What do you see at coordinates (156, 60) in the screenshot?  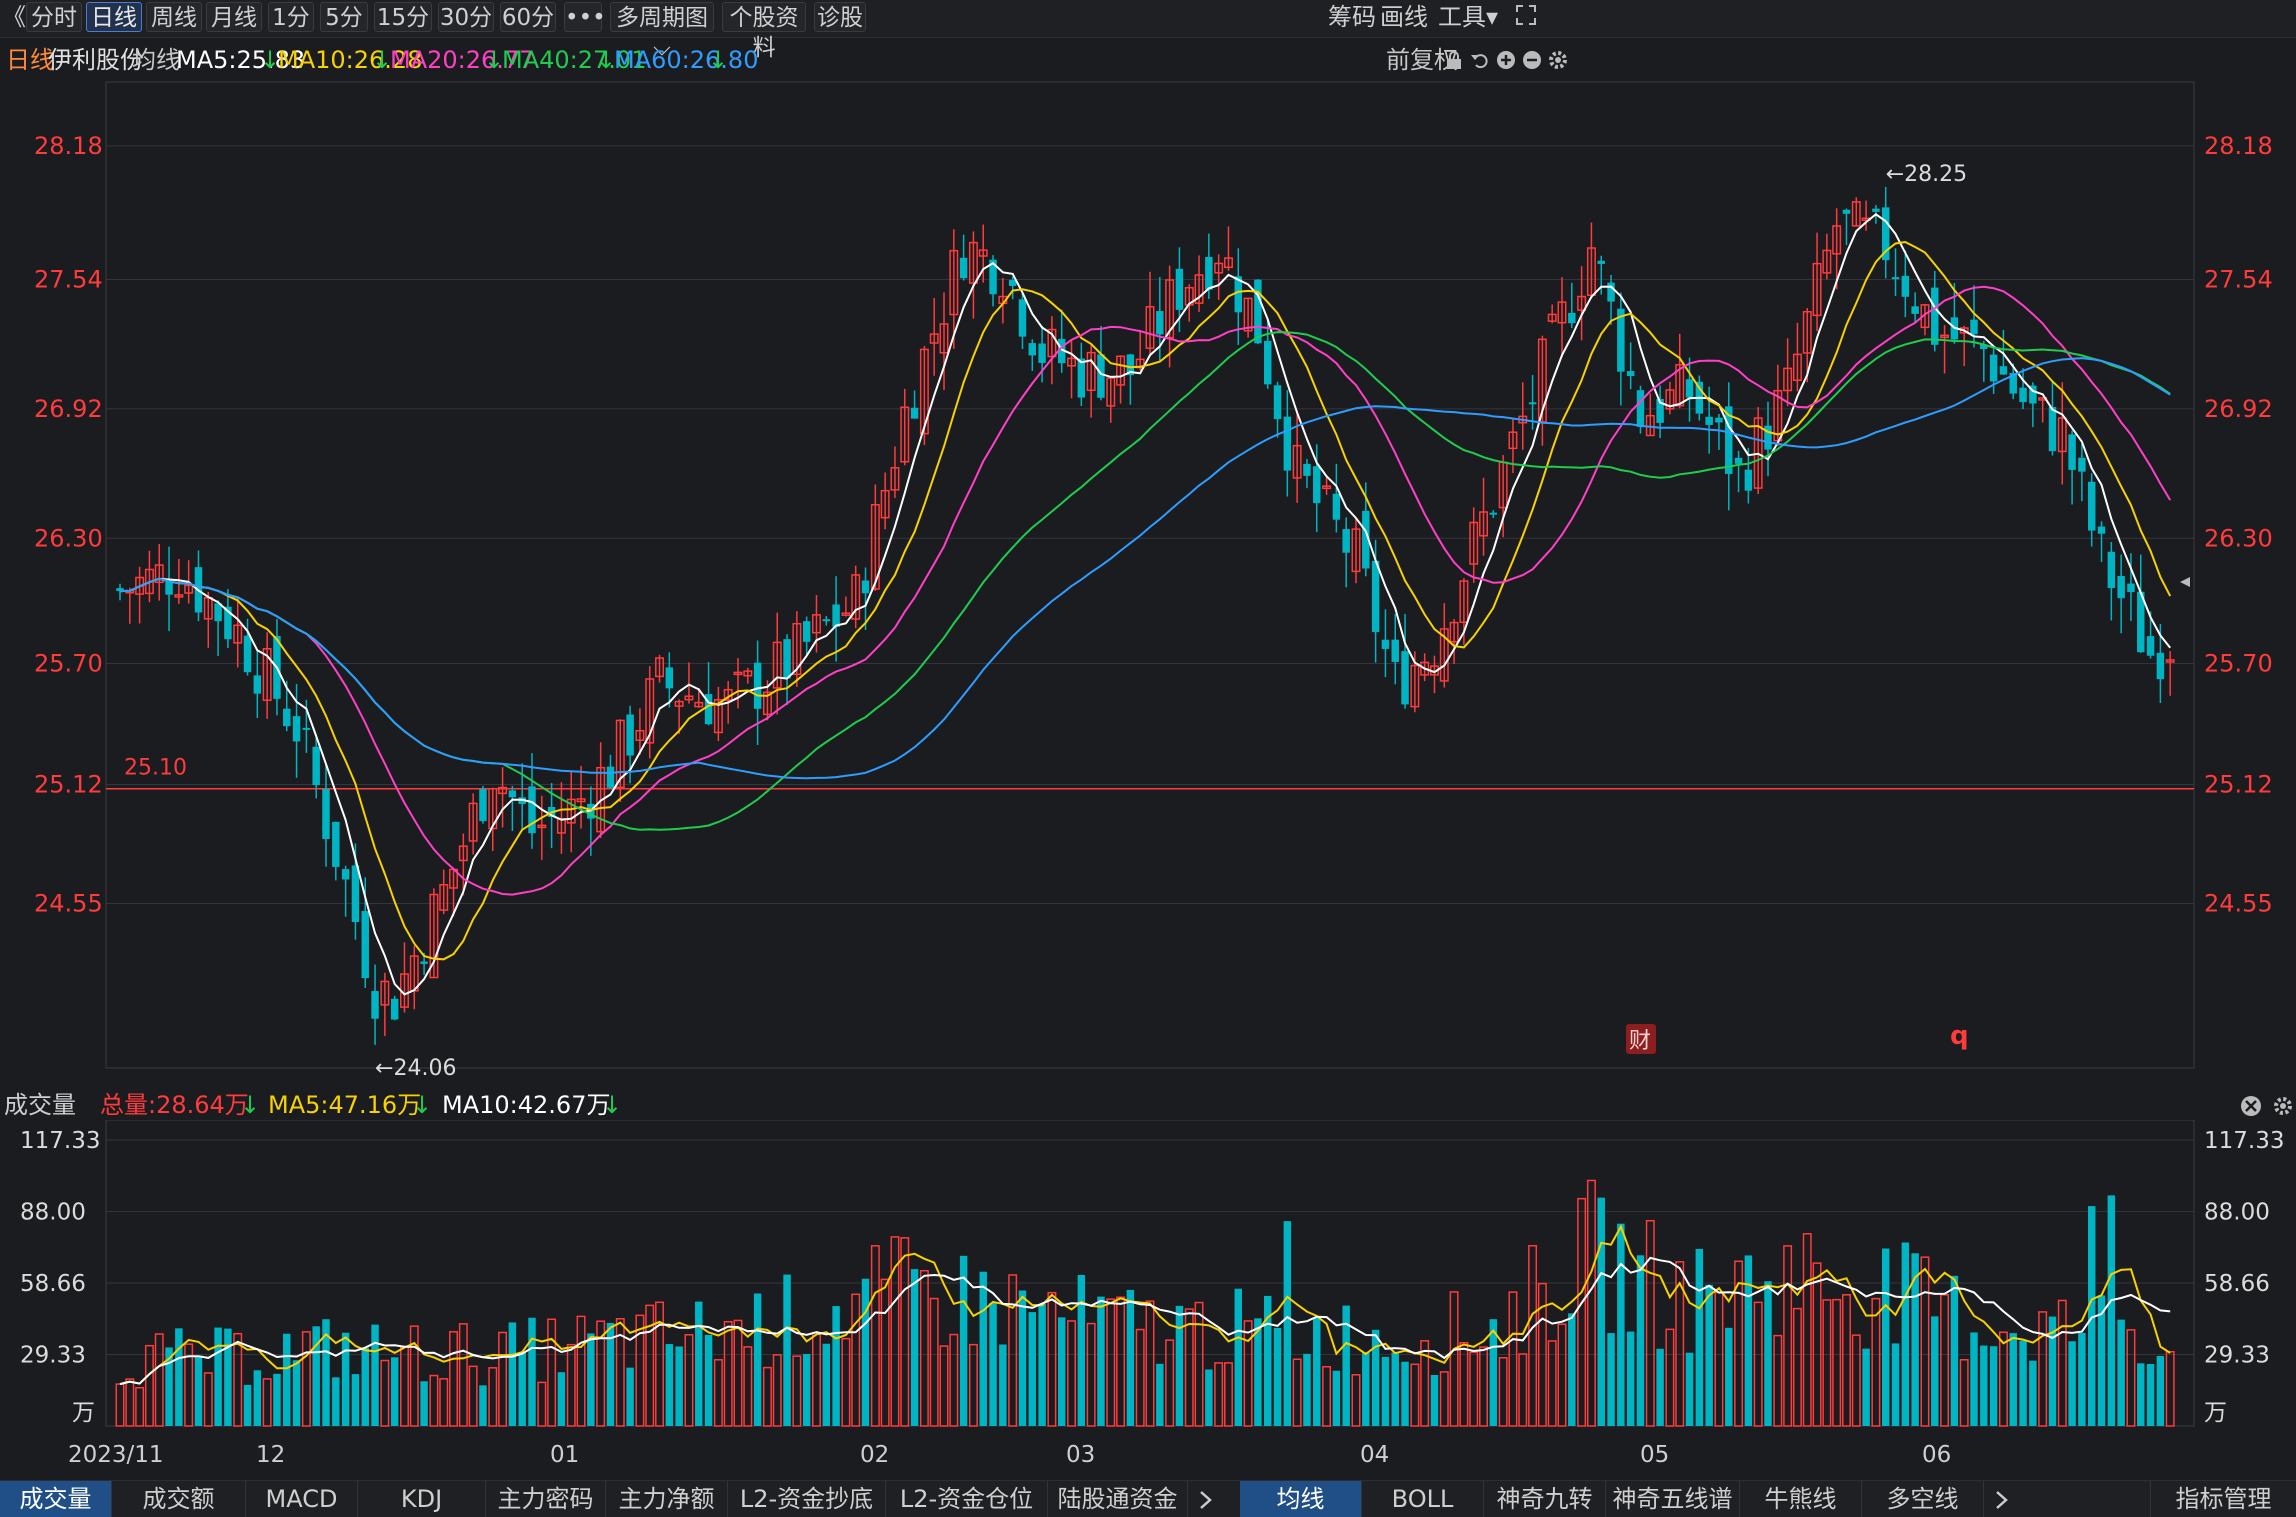 I see `ma-label: 均线` at bounding box center [156, 60].